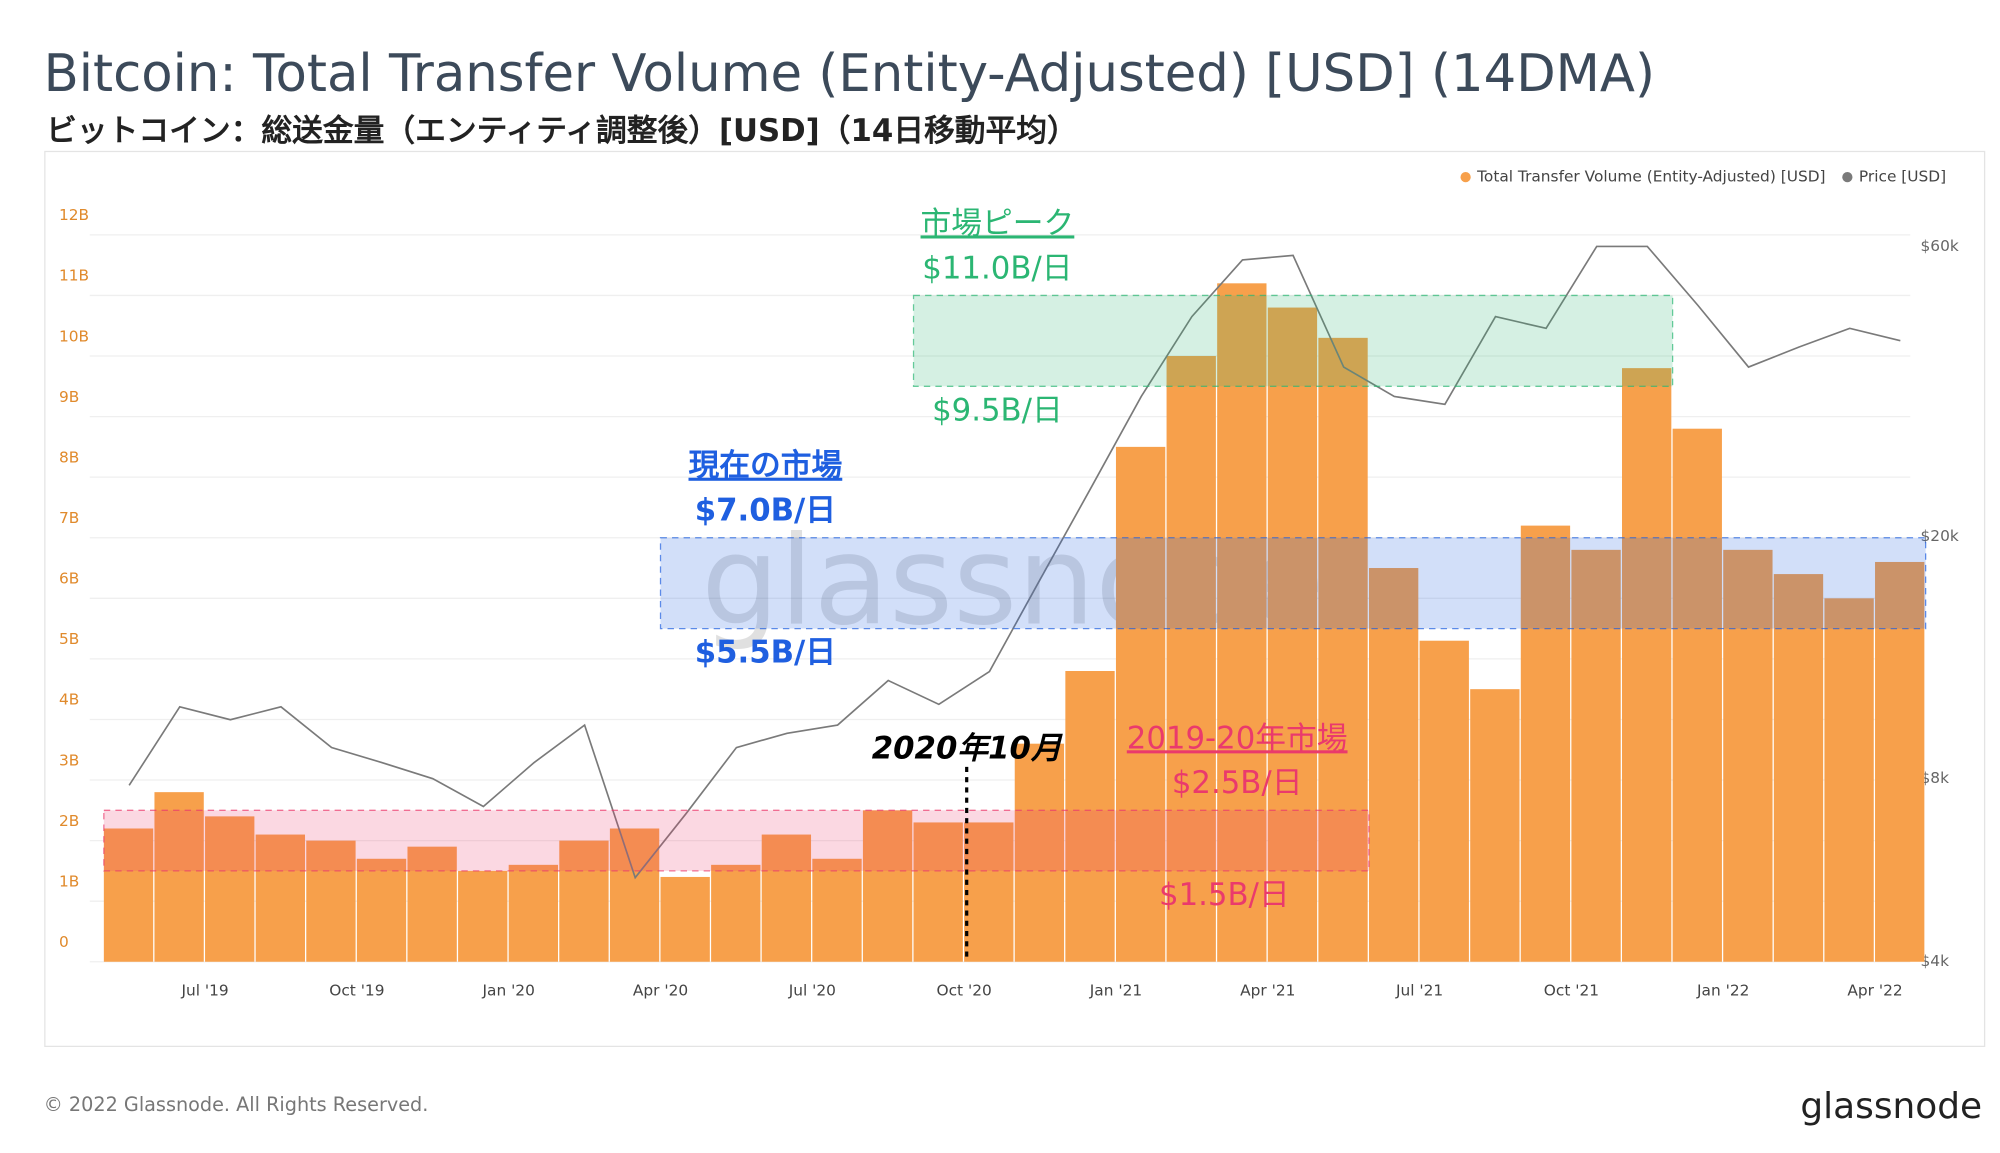 The image size is (2000, 1153). I want to click on band-high-label: $7.0B/日, so click(765, 511).